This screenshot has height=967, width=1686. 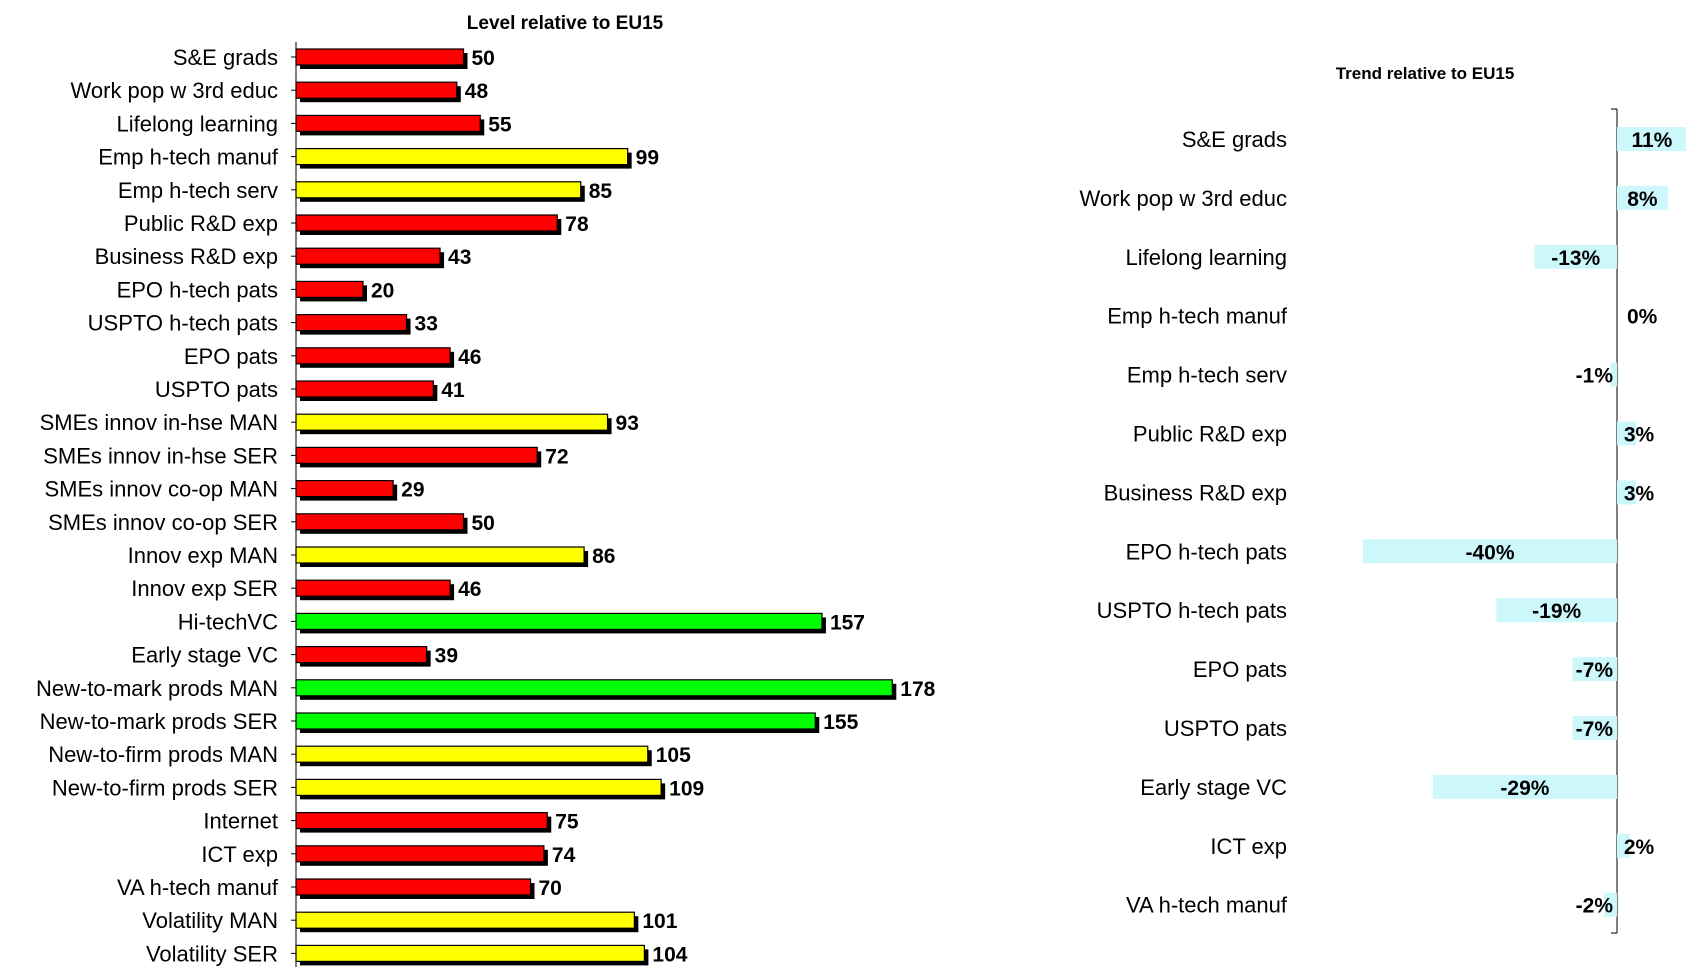 I want to click on level-value-label: 74, so click(x=564, y=855).